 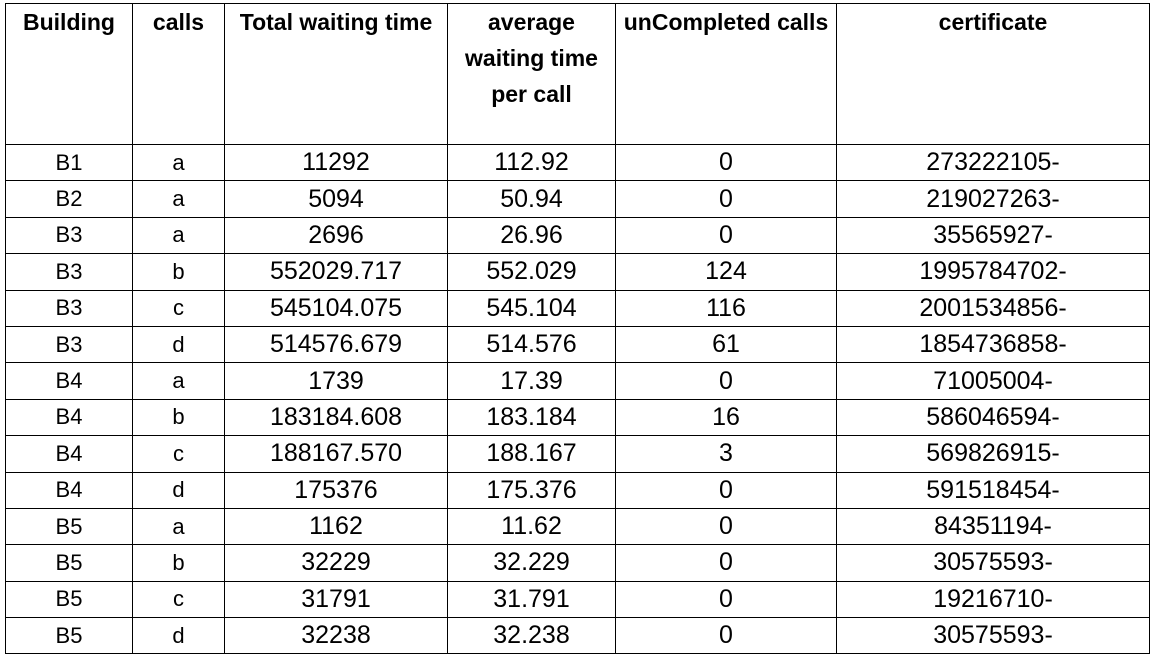 I want to click on cell-average-waiting-time: 175.376, so click(x=531, y=490).